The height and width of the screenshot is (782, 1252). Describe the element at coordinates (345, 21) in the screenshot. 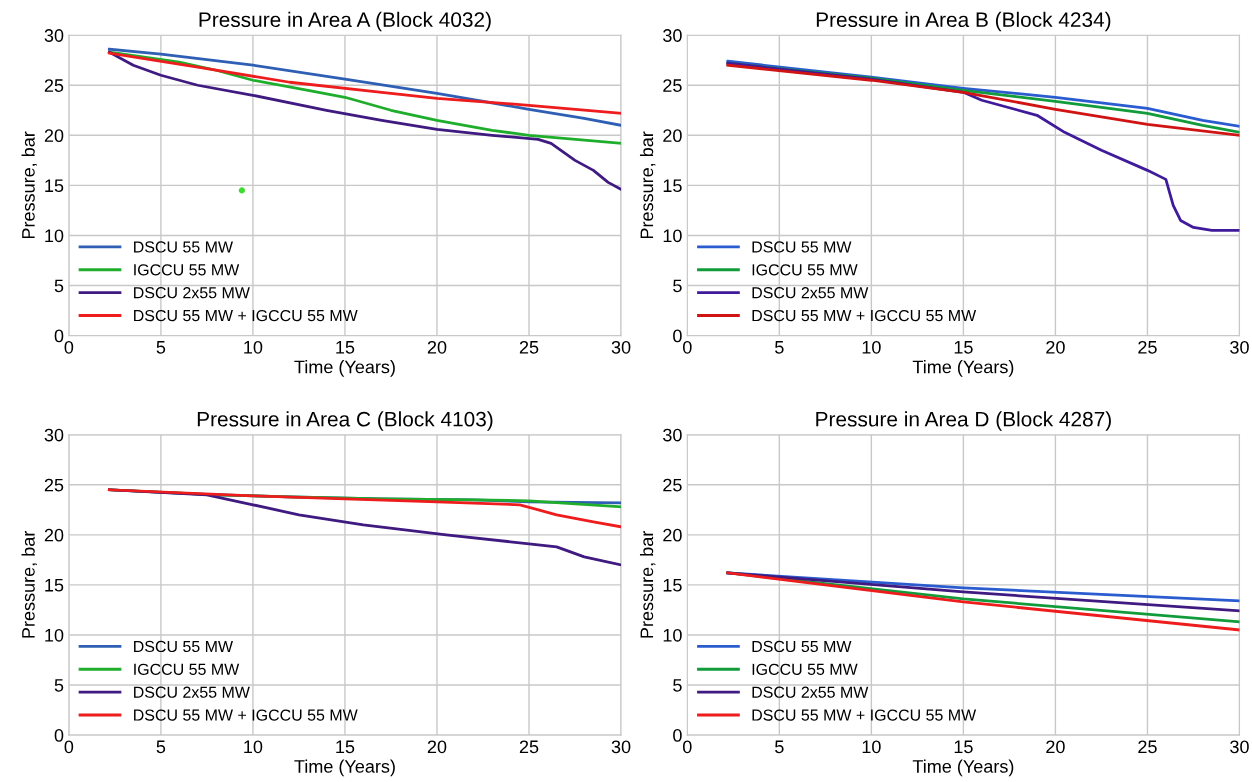

I see `chart-title: Pressure in Area A (Block 4032)` at that location.